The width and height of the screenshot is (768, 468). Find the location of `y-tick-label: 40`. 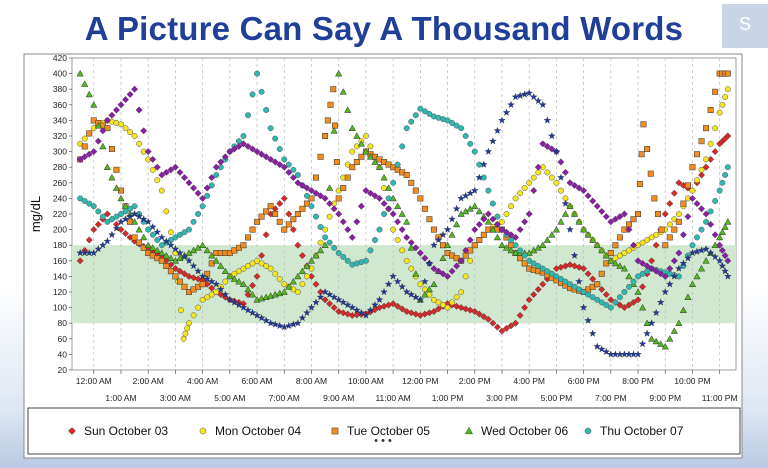

y-tick-label: 40 is located at coordinates (63, 354).